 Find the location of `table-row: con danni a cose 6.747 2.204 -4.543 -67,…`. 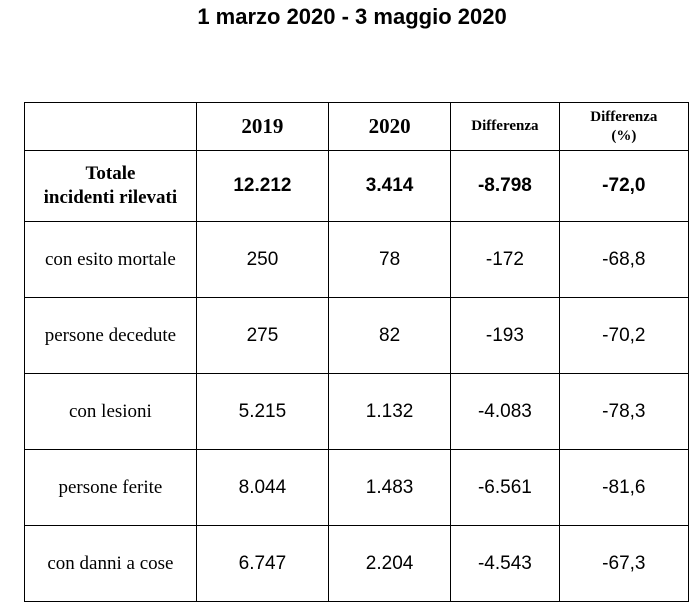

table-row: con danni a cose 6.747 2.204 -4.543 -67,… is located at coordinates (356, 563).